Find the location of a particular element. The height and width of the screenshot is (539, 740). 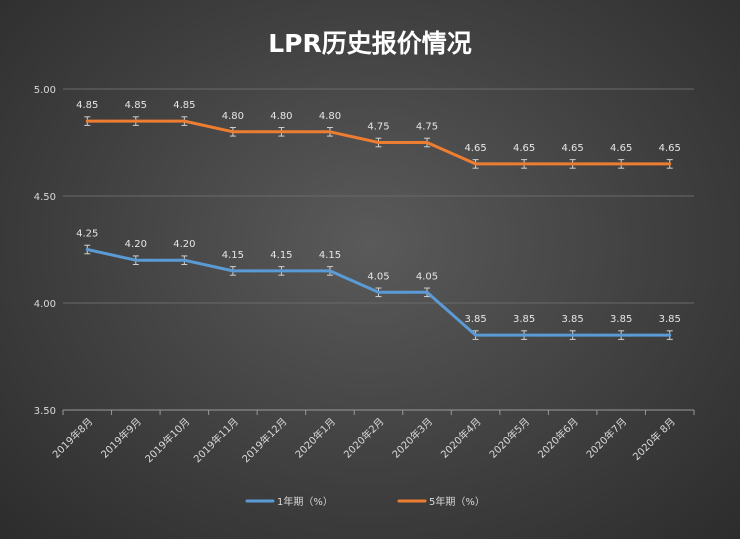

x-tick-label: 2019年11月 is located at coordinates (216, 440).